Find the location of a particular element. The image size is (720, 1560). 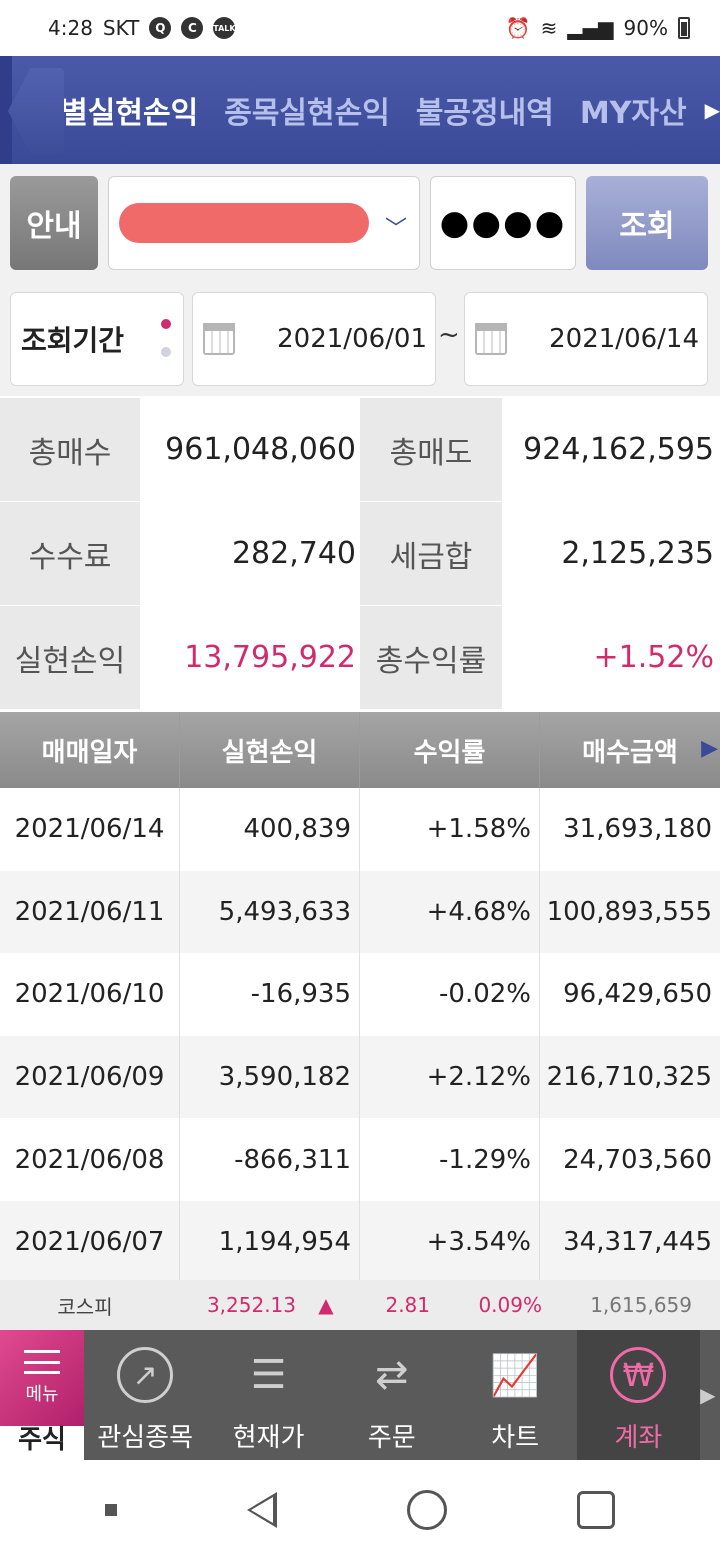

ticker-volume: 1,615,659 is located at coordinates (641, 1305).